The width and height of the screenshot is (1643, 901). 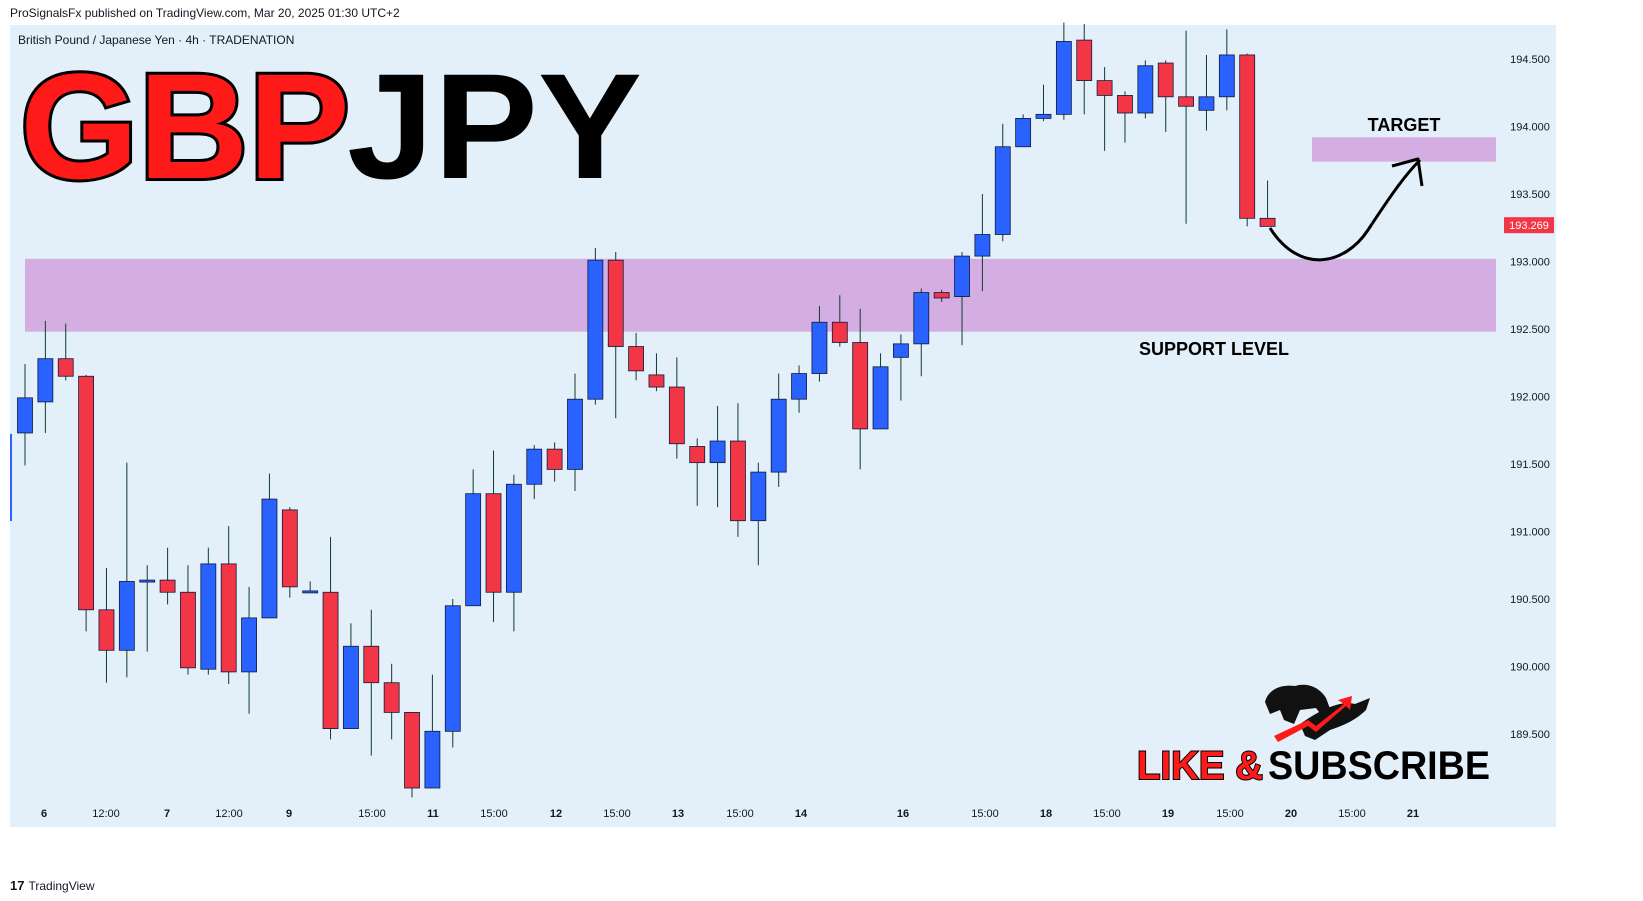 I want to click on price-tick-label: 191.000, so click(x=1530, y=533).